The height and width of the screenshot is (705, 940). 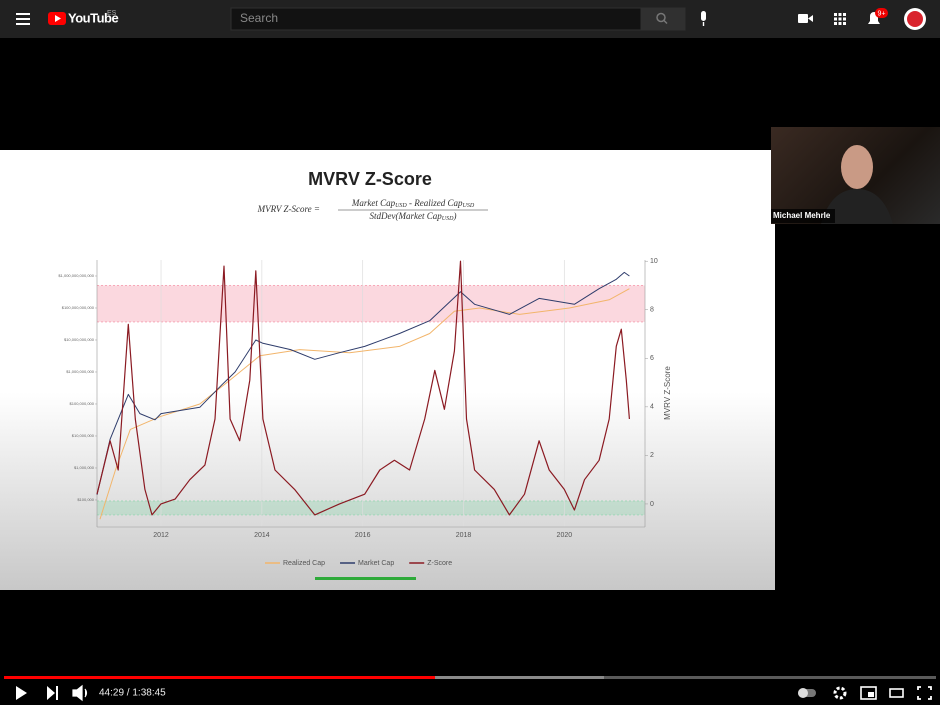 What do you see at coordinates (132, 693) in the screenshot?
I see `time: 44:29 / 1:38:45` at bounding box center [132, 693].